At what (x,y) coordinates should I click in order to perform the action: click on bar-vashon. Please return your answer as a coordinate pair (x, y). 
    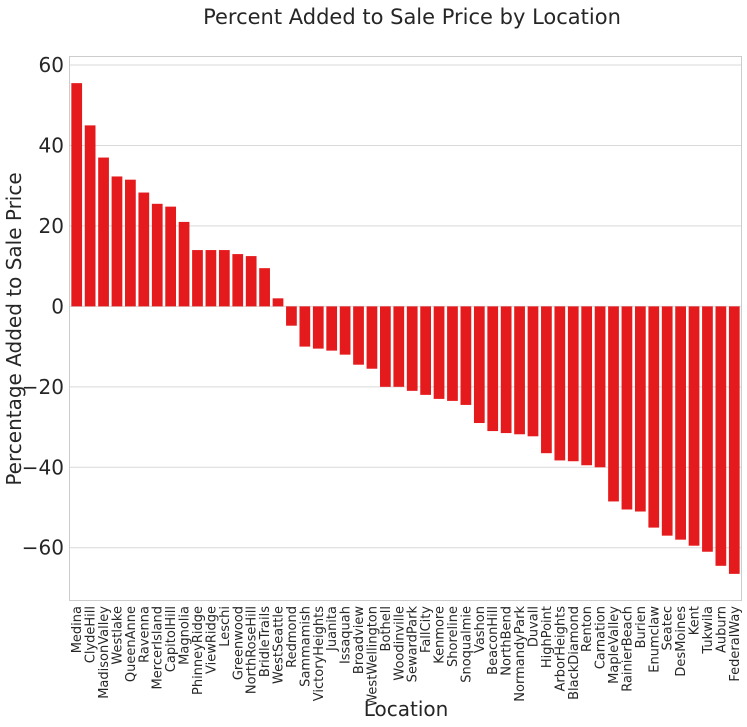
    Looking at the image, I should click on (479, 365).